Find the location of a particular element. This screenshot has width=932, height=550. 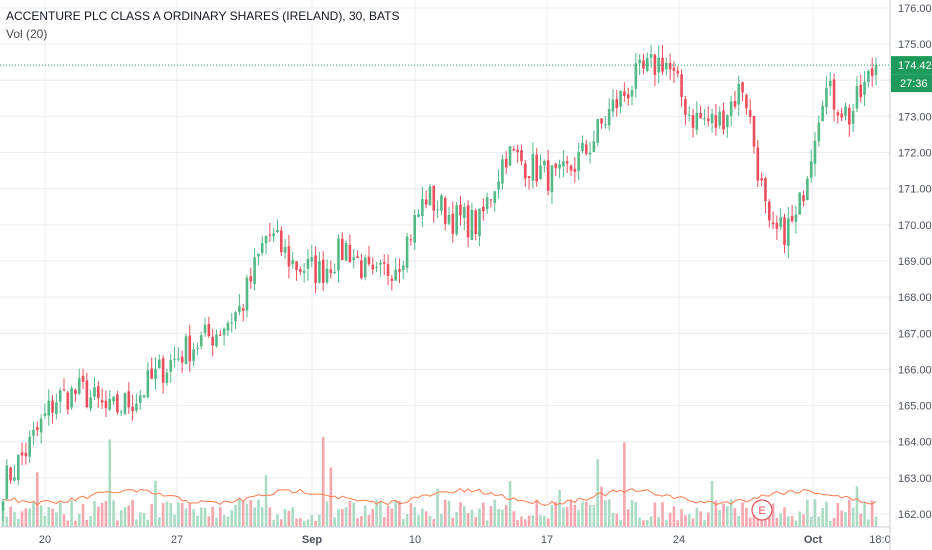

price-tick-label: 176.00 is located at coordinates (915, 9).